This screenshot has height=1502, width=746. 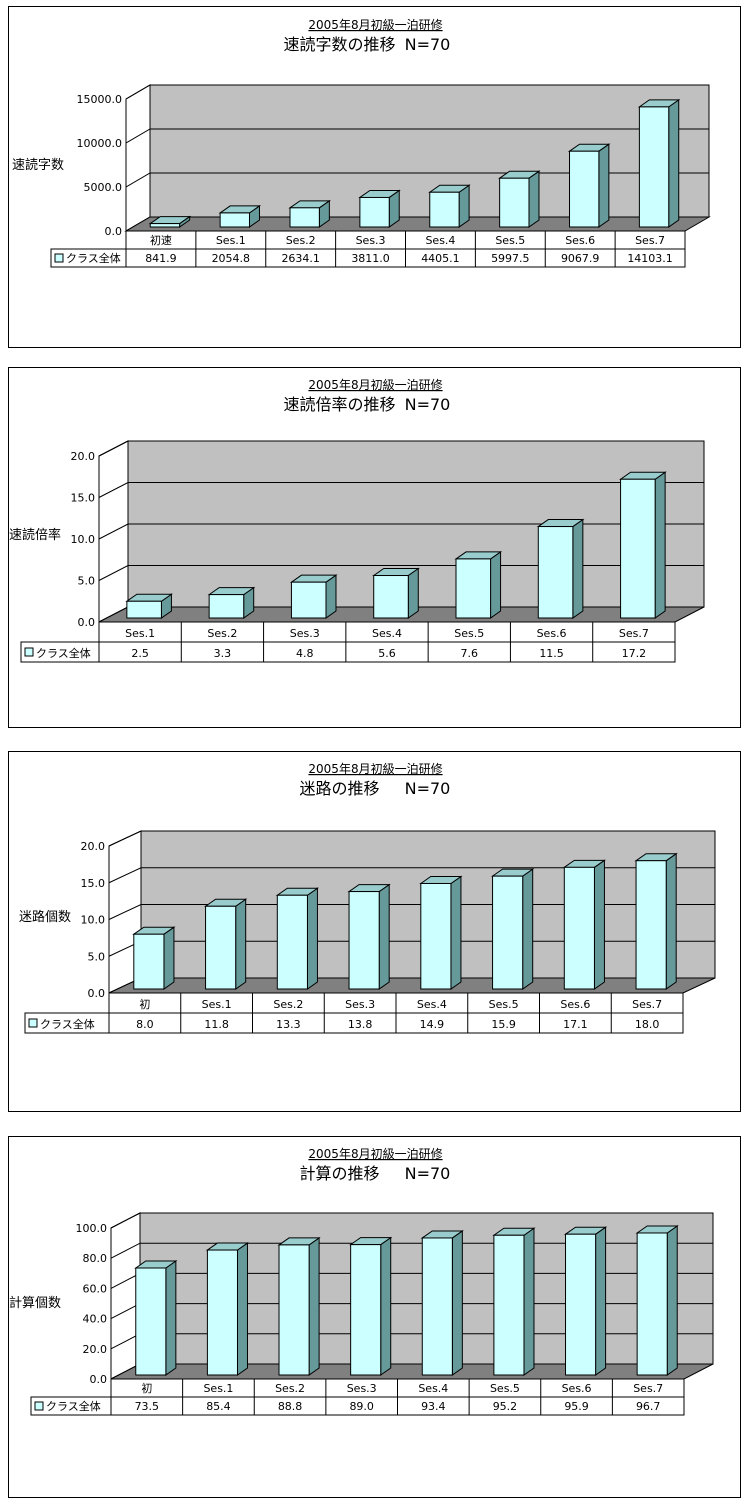 I want to click on data-label: 5.6, so click(x=387, y=653).